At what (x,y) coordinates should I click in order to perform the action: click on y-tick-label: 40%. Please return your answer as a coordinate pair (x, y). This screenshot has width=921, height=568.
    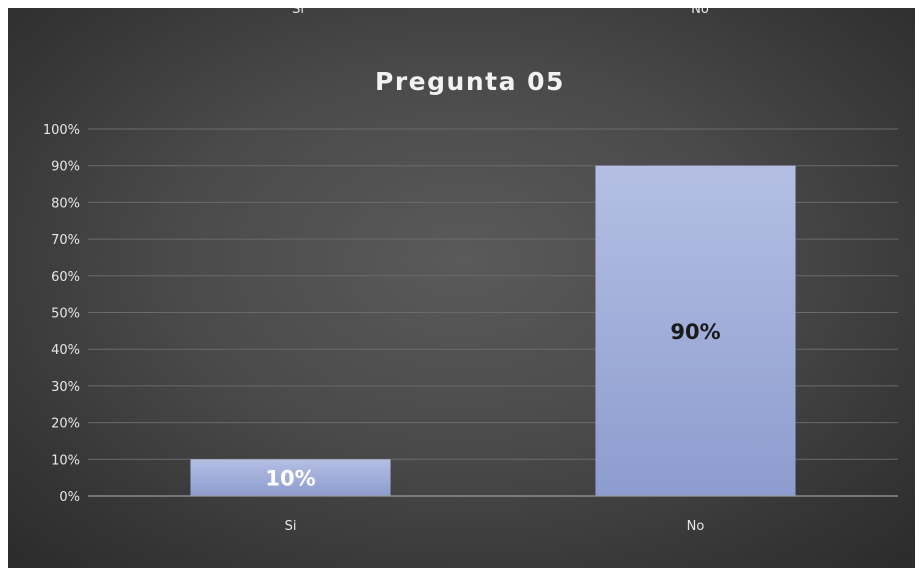
    Looking at the image, I should click on (65, 350).